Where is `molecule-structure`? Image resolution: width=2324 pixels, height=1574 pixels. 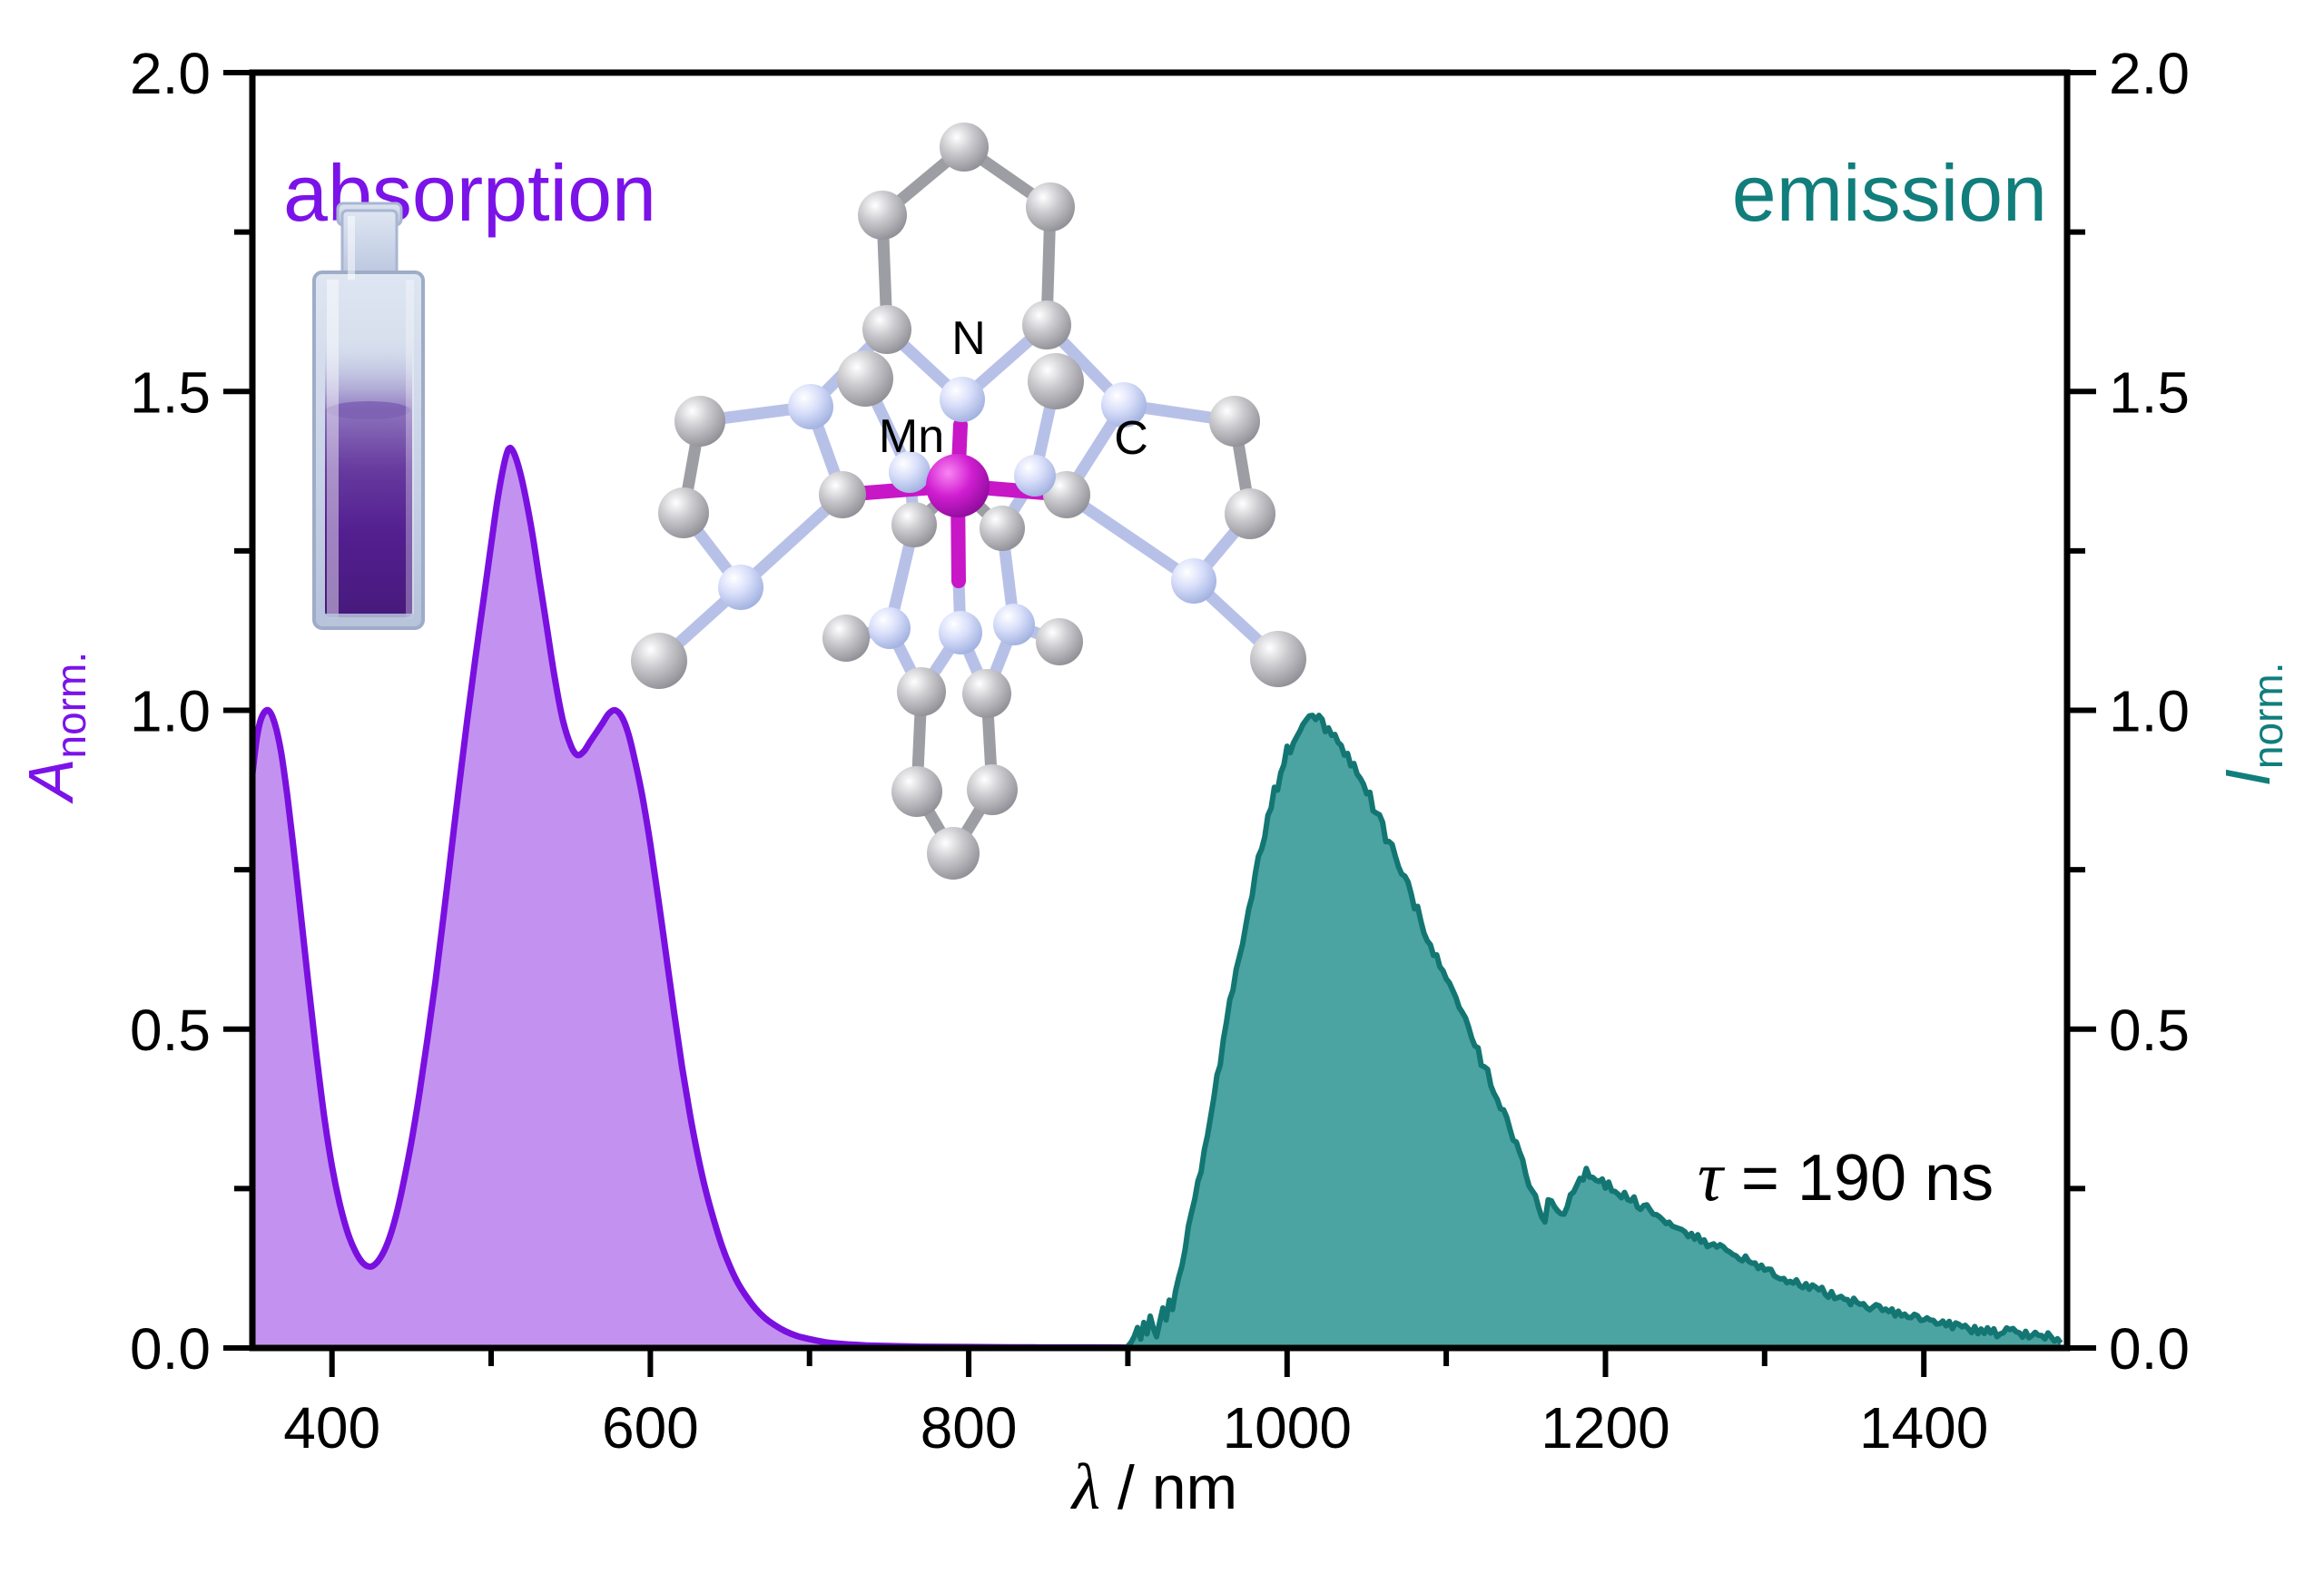
molecule-structure is located at coordinates (968, 501).